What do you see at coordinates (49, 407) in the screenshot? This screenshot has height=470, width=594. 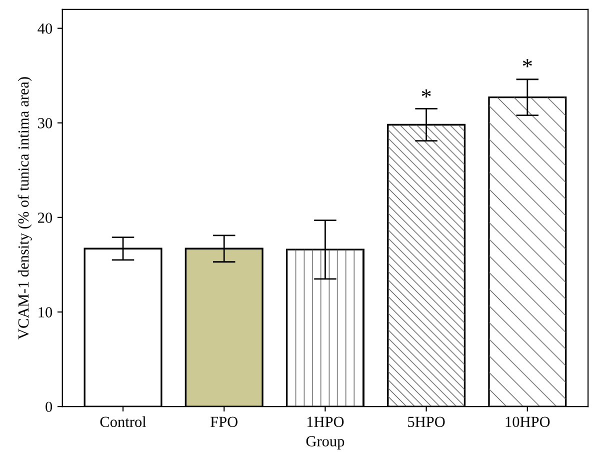 I see `y-tick-label: 0` at bounding box center [49, 407].